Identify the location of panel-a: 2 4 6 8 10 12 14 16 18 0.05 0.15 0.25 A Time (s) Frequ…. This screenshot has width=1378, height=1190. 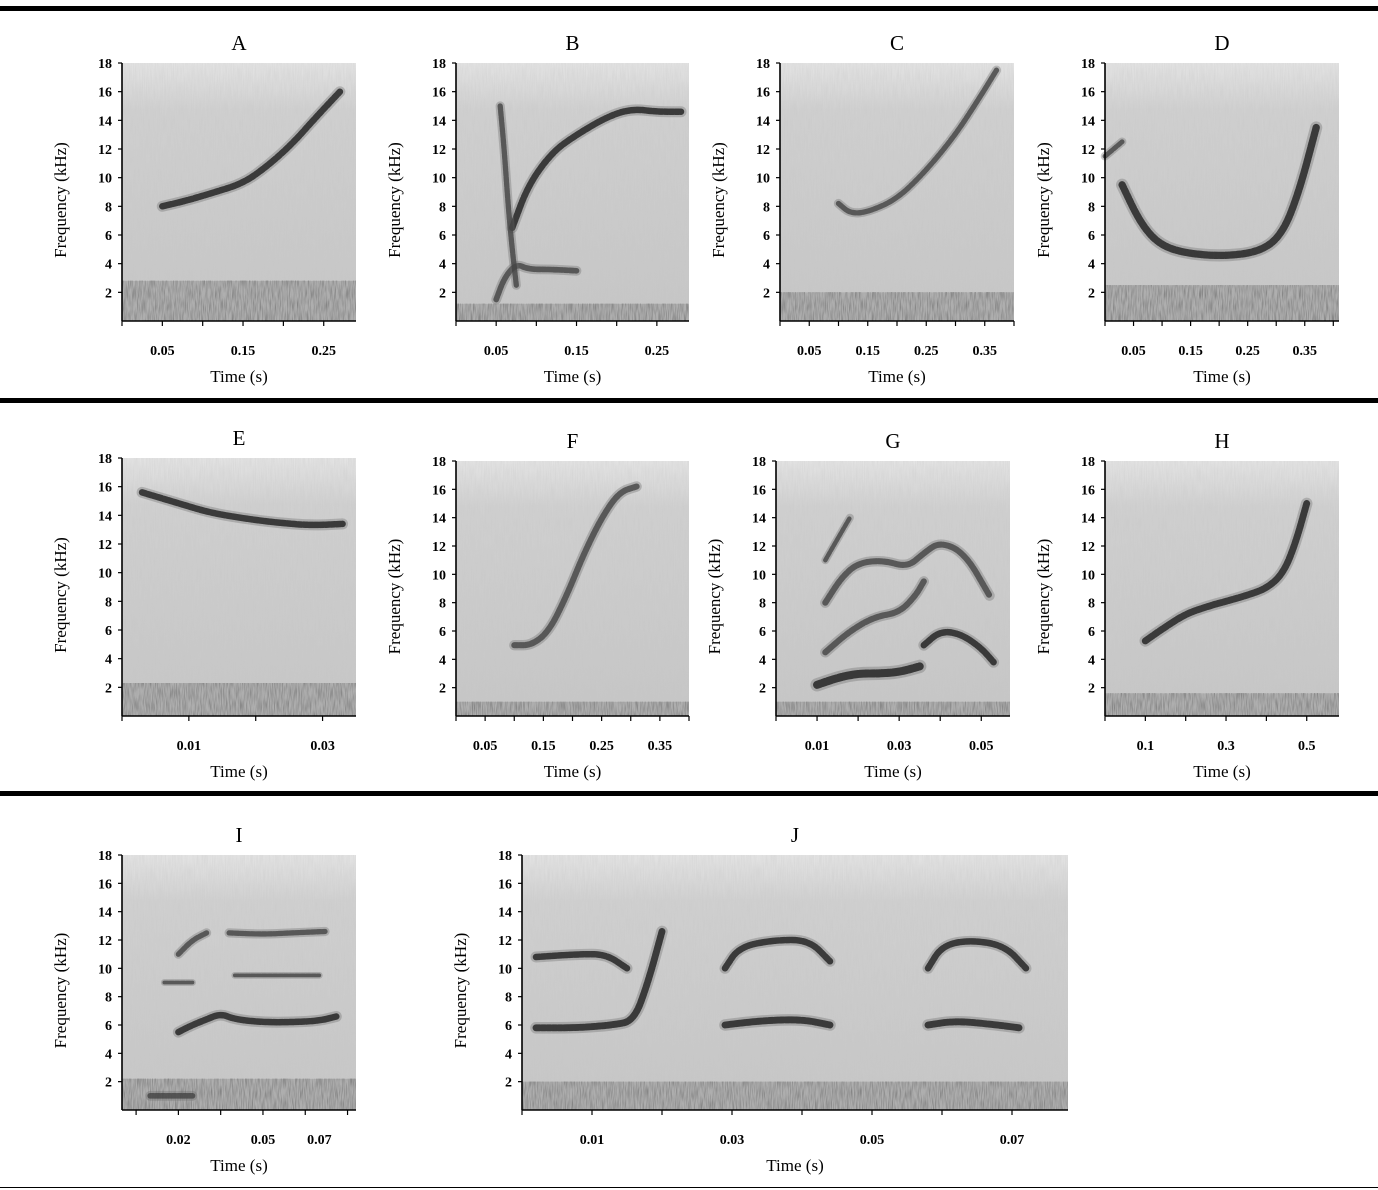
(203, 208).